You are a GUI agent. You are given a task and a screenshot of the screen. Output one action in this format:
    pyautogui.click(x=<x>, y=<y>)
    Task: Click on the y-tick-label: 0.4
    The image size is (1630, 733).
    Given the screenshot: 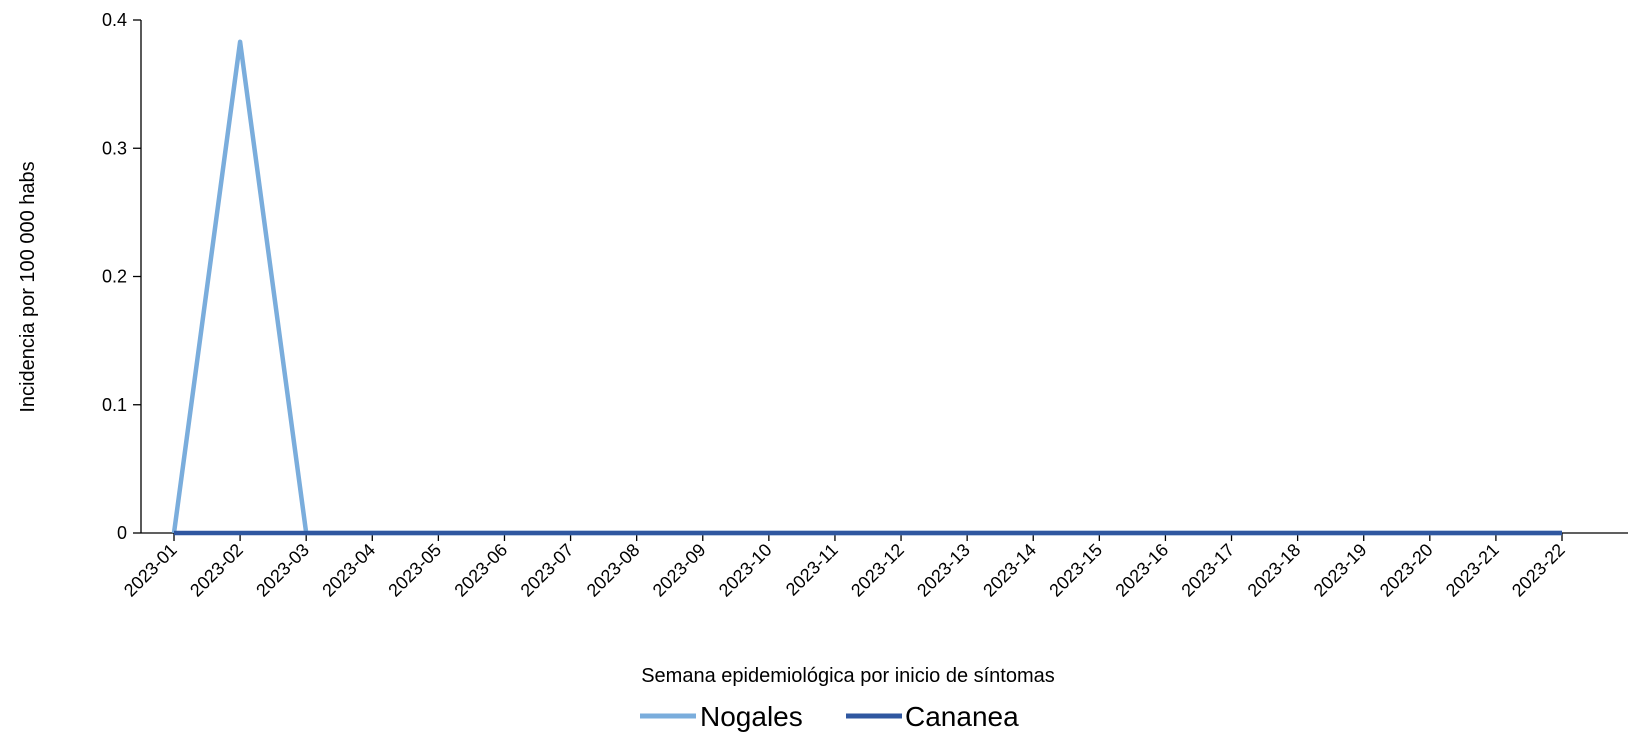 What is the action you would take?
    pyautogui.click(x=114, y=20)
    